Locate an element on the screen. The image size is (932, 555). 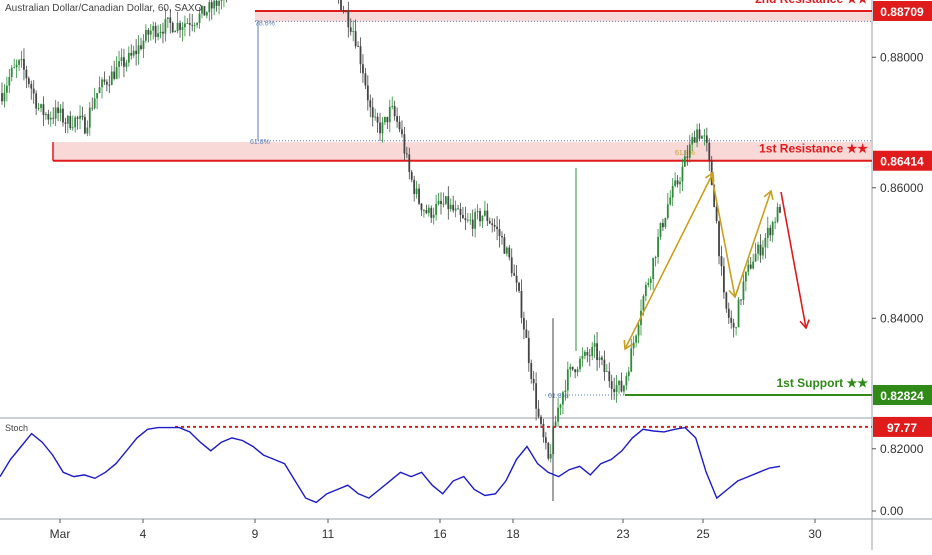
price-tag-label: 0.82824 is located at coordinates (902, 396).